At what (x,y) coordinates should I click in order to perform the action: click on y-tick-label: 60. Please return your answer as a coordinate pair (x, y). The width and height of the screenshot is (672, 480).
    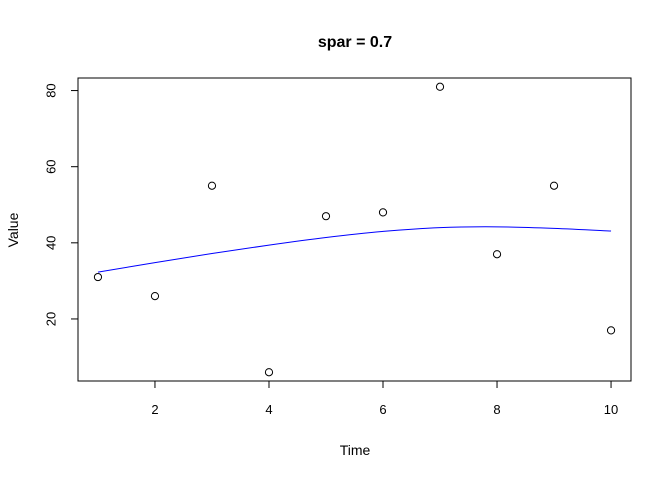
    Looking at the image, I should click on (50, 166).